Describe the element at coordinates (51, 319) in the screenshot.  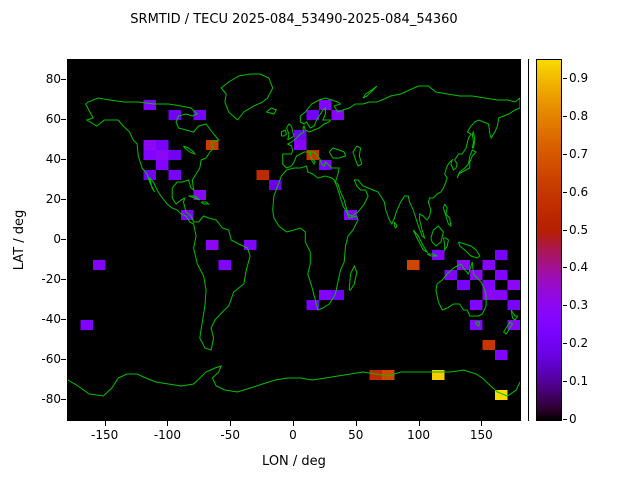
I see `y-tick-label: -40` at that location.